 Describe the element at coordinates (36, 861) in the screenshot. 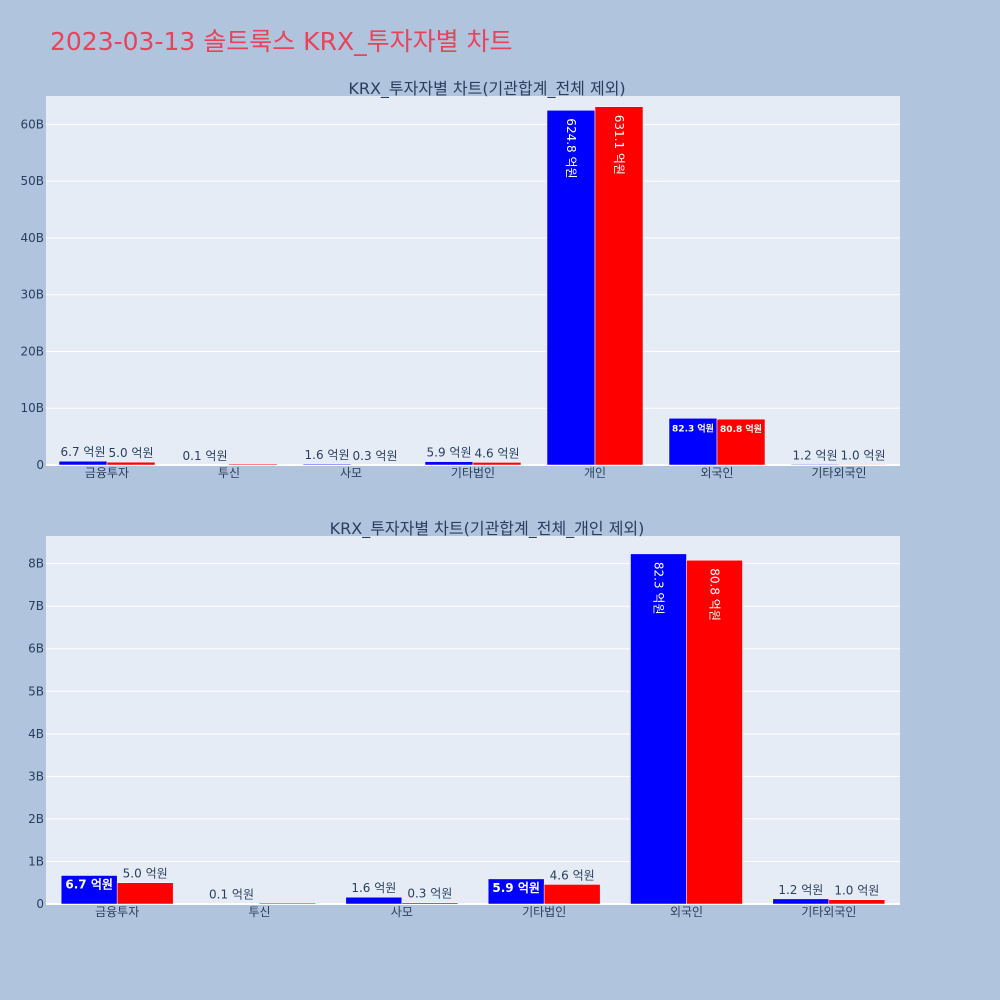

I see `y-tick-label: 1B` at that location.